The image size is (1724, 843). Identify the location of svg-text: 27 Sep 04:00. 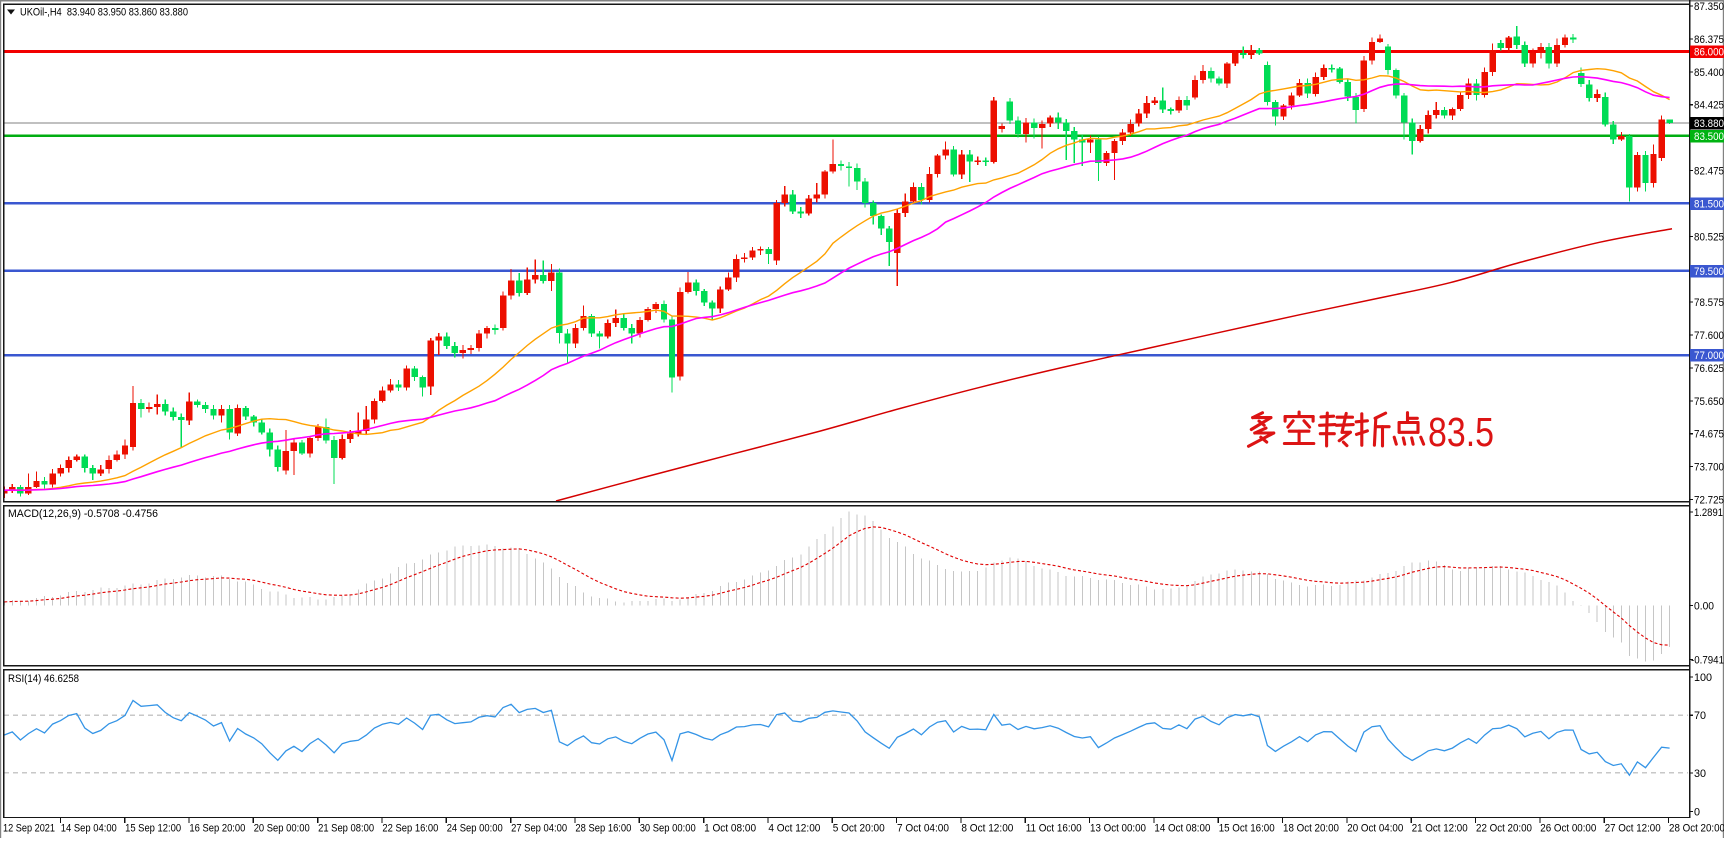
(539, 829).